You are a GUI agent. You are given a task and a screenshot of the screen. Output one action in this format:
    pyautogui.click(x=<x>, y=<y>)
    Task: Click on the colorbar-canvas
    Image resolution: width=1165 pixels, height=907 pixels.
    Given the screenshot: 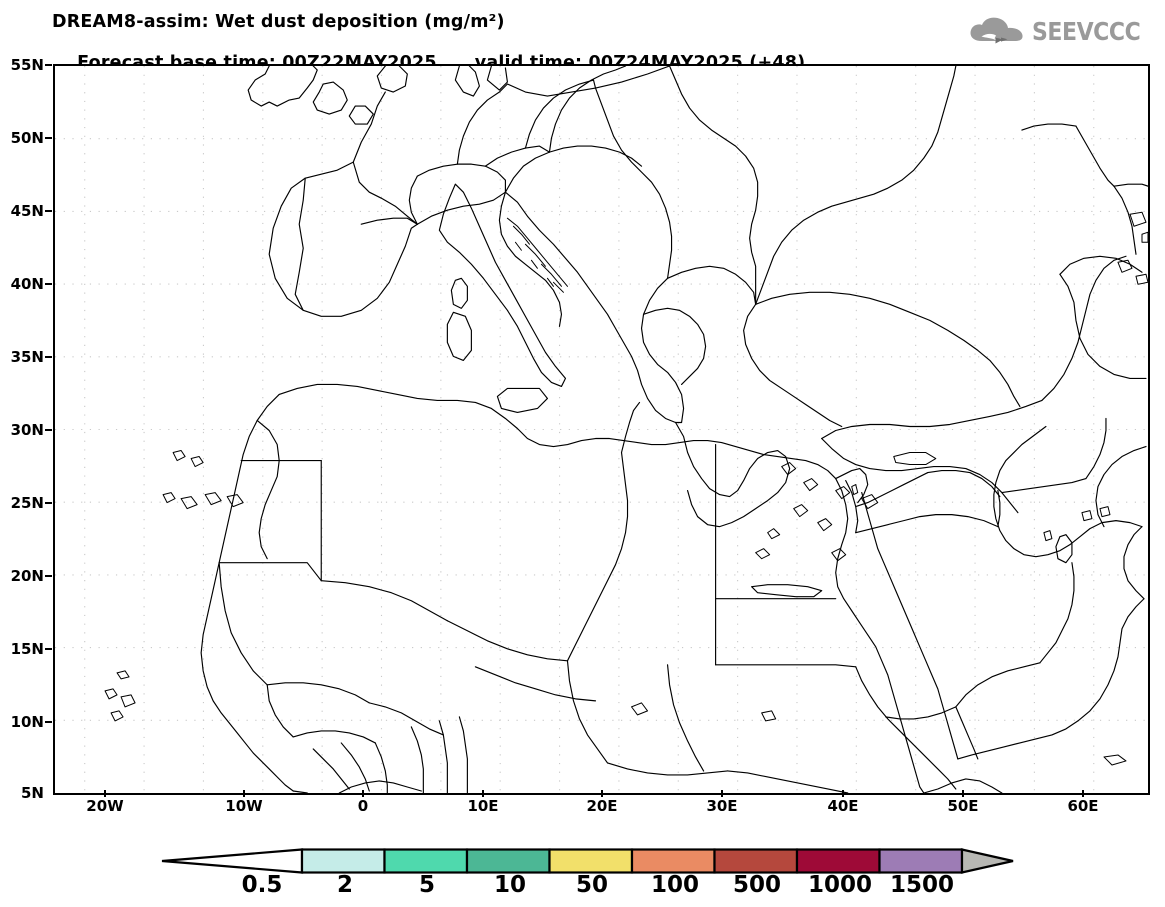 What is the action you would take?
    pyautogui.click(x=587, y=861)
    